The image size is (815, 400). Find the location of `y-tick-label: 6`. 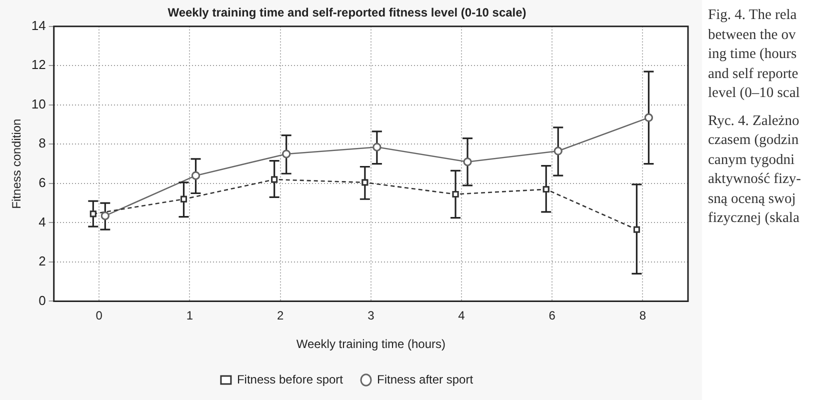

y-tick-label: 6 is located at coordinates (42, 182).